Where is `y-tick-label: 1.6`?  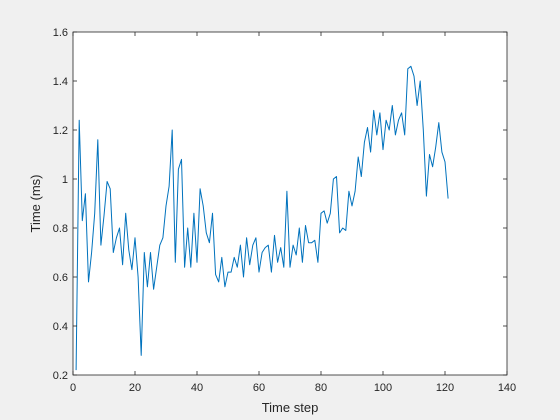 y-tick-label: 1.6 is located at coordinates (60, 33).